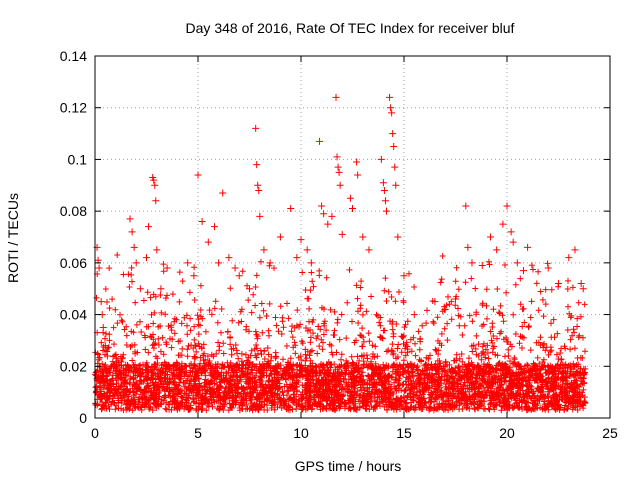 Image resolution: width=640 pixels, height=480 pixels. What do you see at coordinates (83, 418) in the screenshot?
I see `y-tick-label: 0` at bounding box center [83, 418].